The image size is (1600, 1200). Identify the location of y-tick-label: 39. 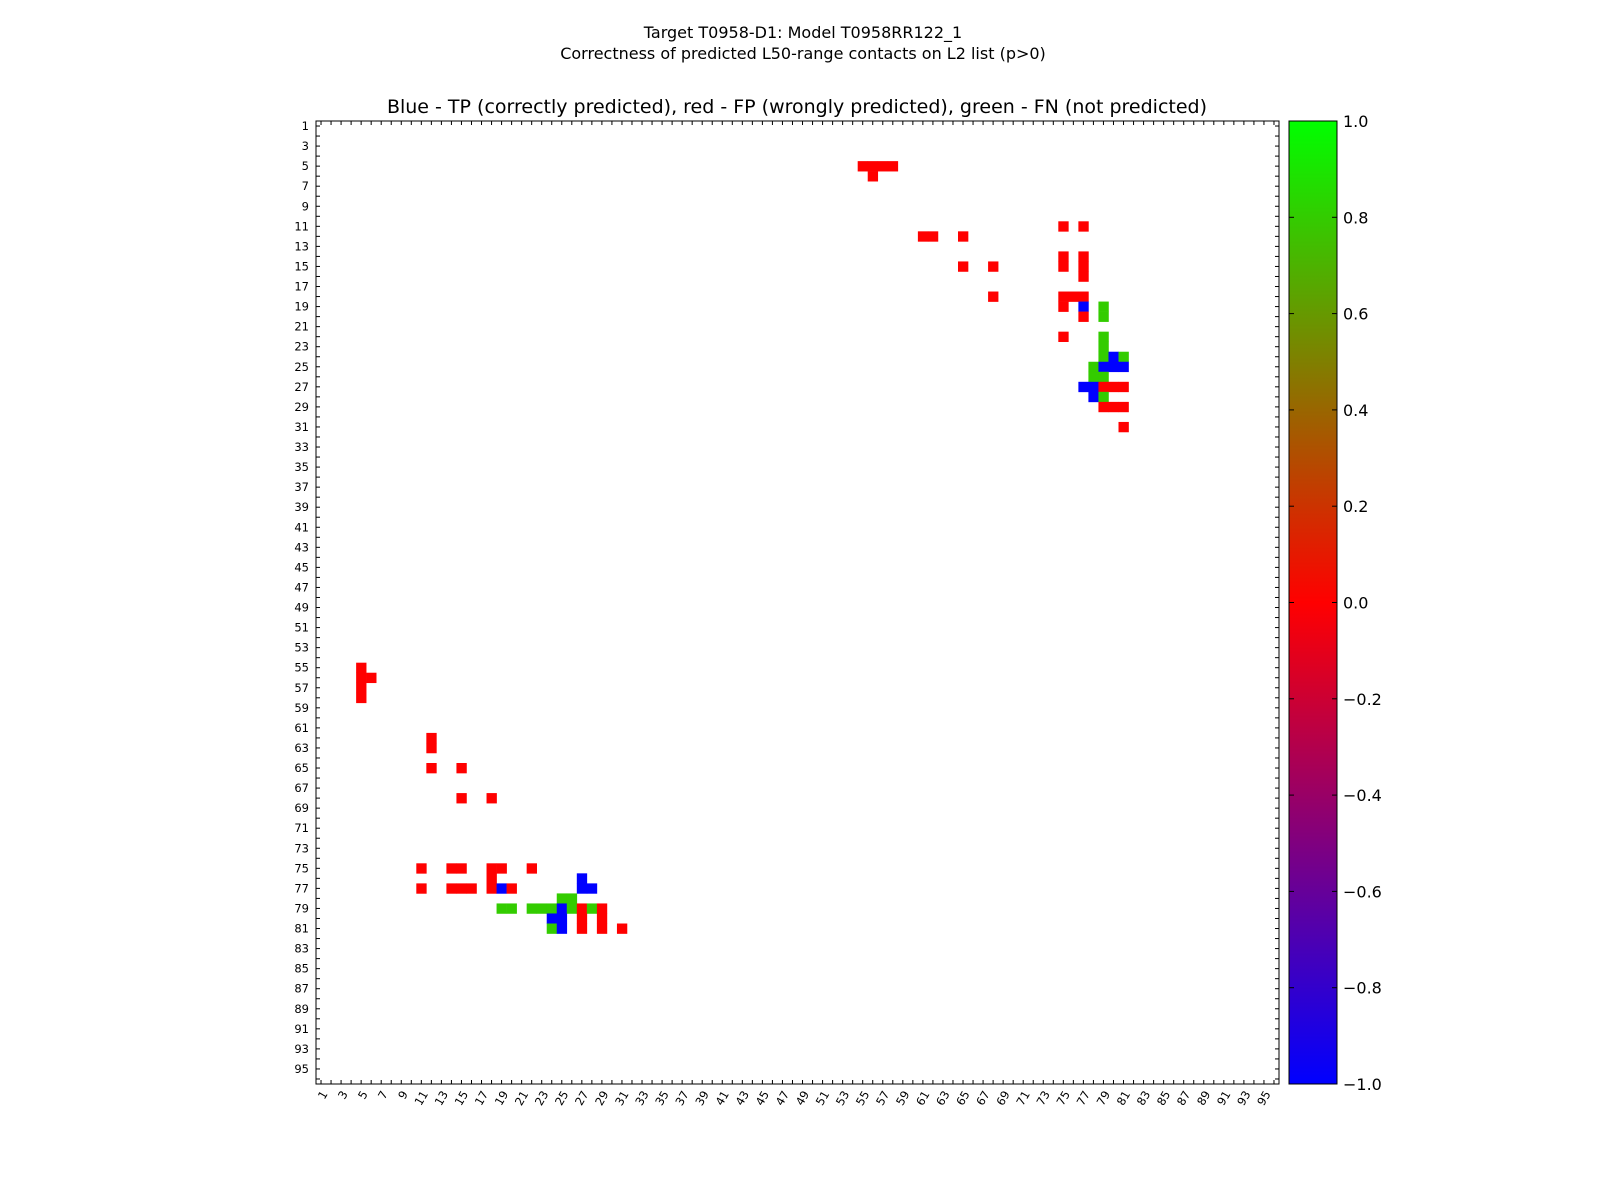
(301, 507).